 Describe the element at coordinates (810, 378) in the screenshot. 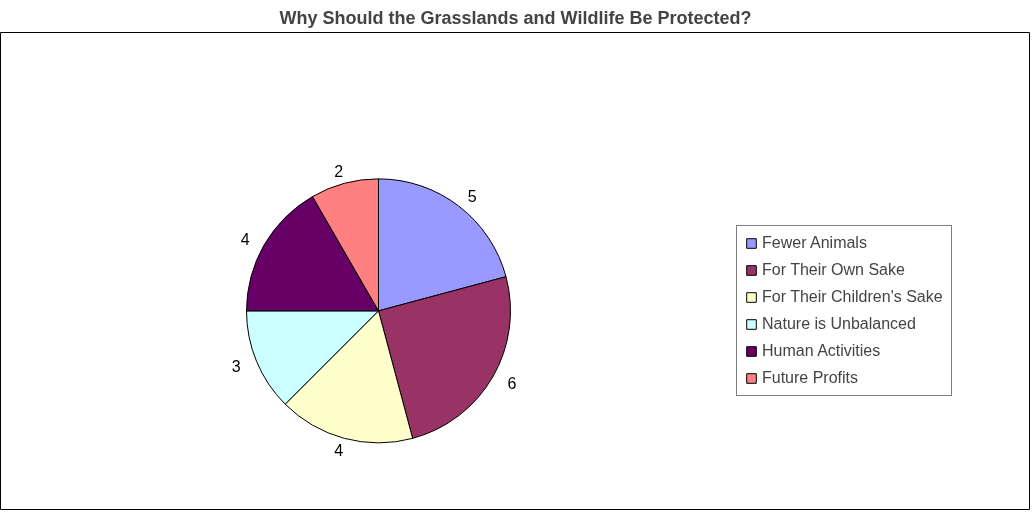

I see `legend-label: Future Profits` at that location.